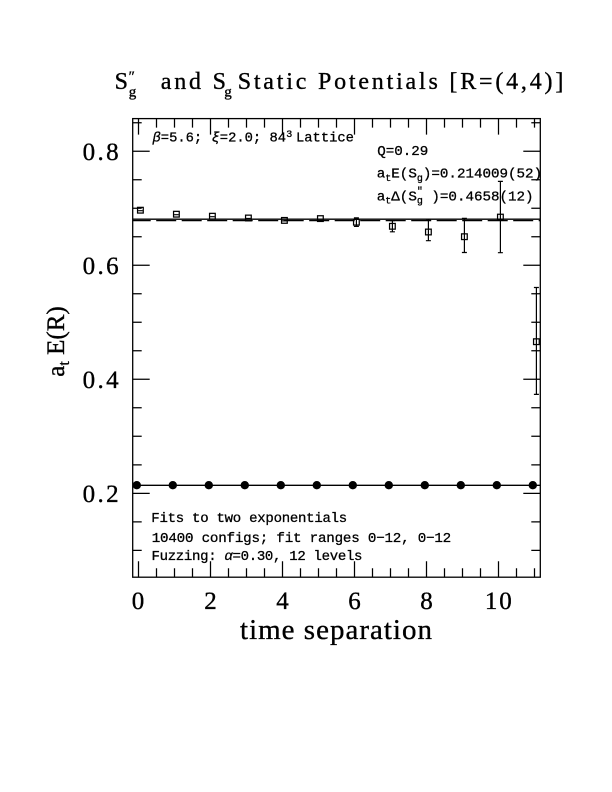 This screenshot has width=612, height=792. What do you see at coordinates (354, 601) in the screenshot?
I see `svg-text: 6` at bounding box center [354, 601].